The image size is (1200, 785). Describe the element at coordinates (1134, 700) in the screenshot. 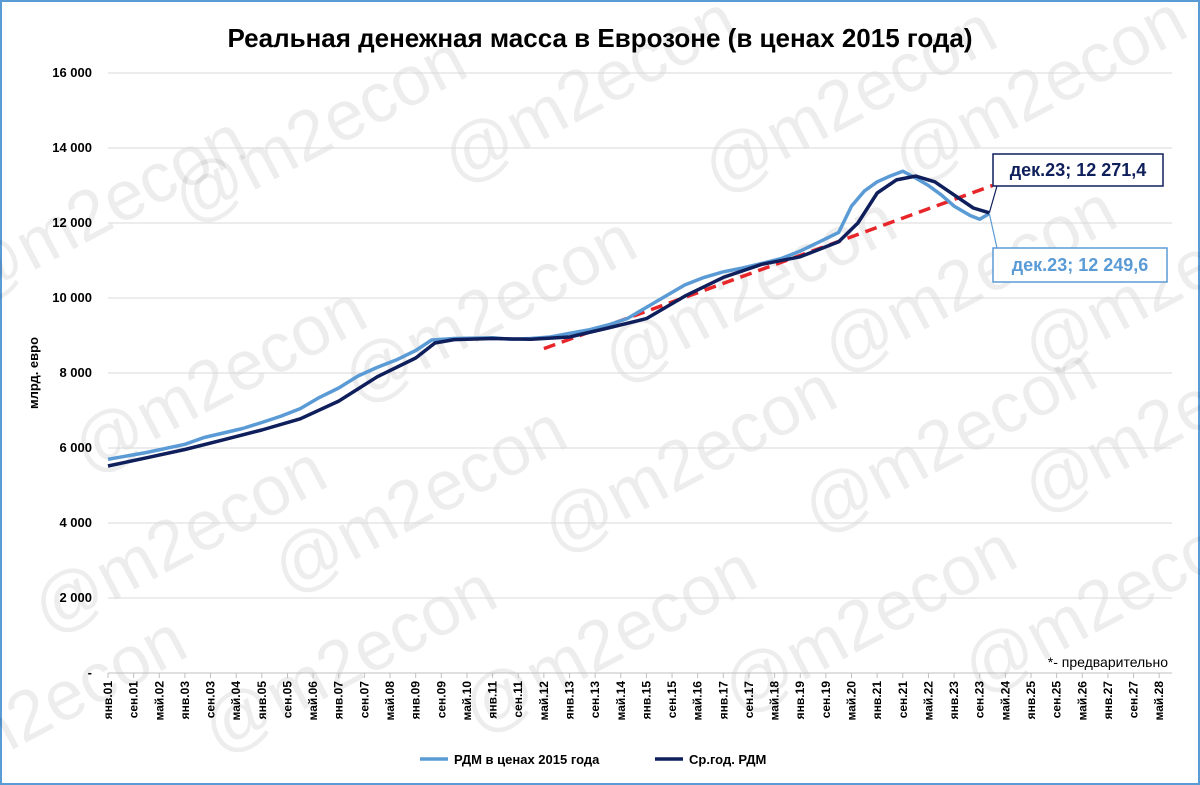

I see `x-tick-label: сен.27` at that location.